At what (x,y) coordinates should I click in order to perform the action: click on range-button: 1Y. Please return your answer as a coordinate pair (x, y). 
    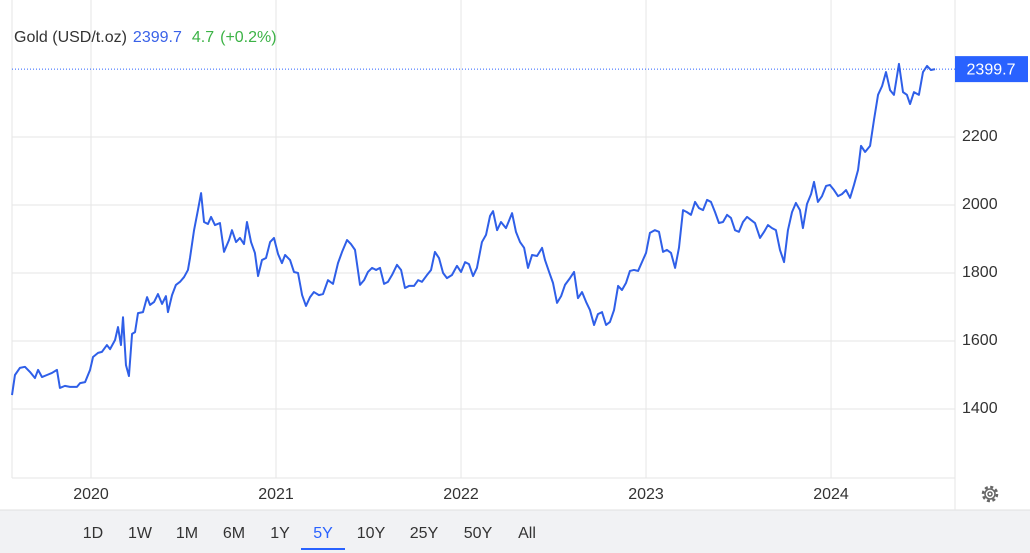
    Looking at the image, I should click on (280, 533).